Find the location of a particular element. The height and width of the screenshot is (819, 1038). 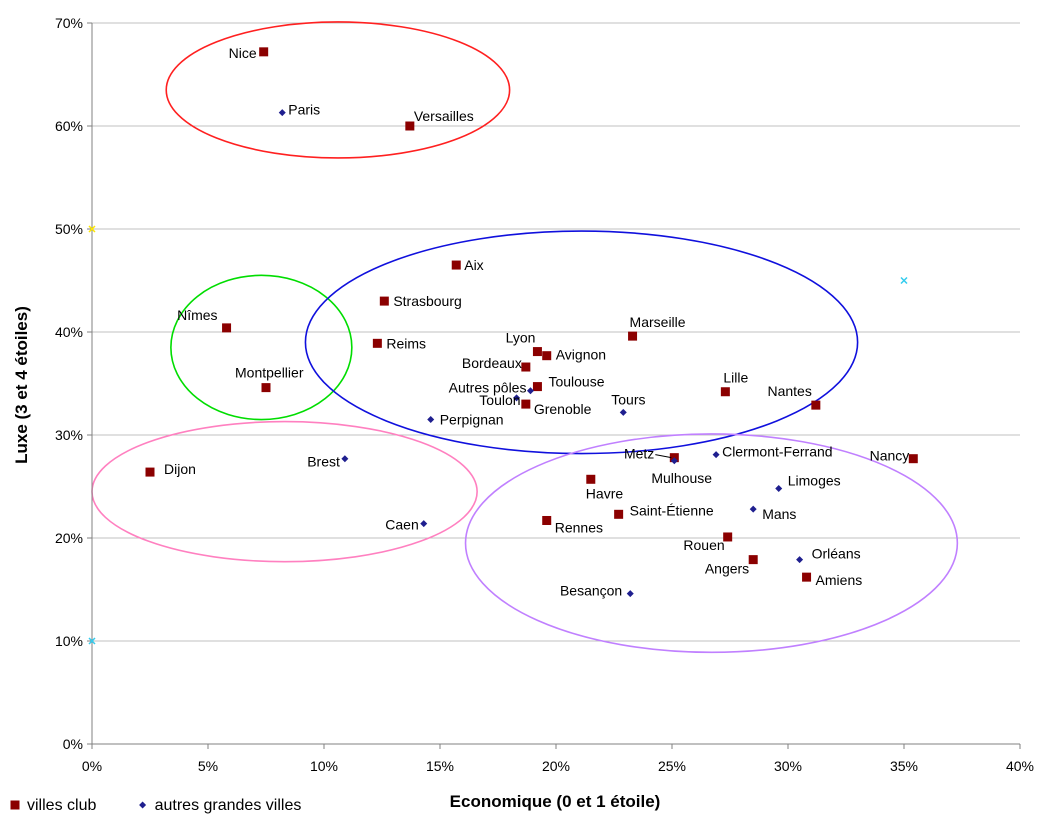

data-label: Dijon is located at coordinates (180, 469).